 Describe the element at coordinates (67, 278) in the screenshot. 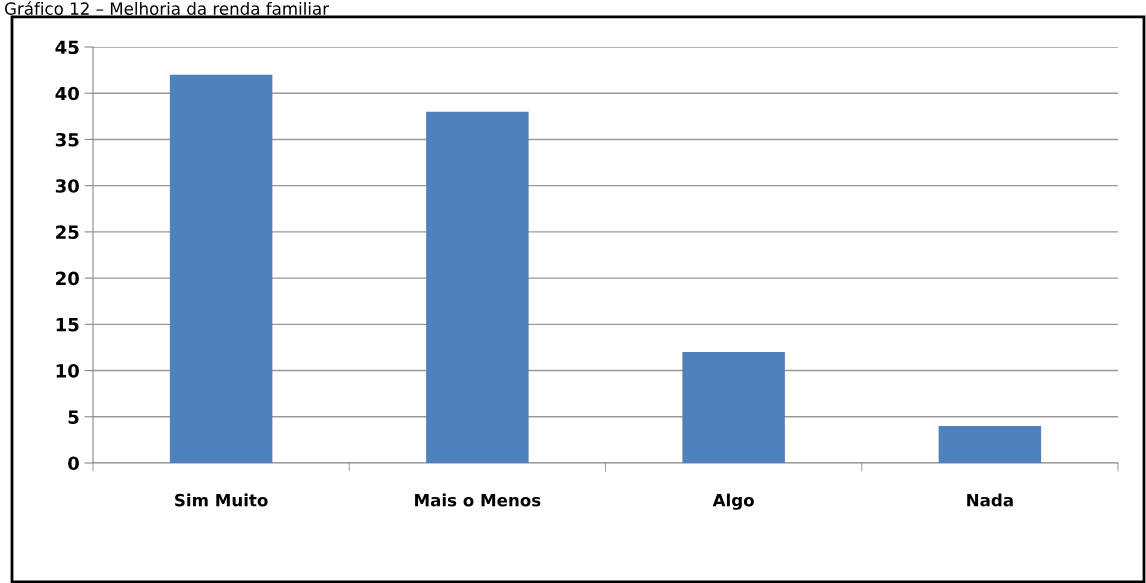

I see `y-tick-label: 20` at that location.